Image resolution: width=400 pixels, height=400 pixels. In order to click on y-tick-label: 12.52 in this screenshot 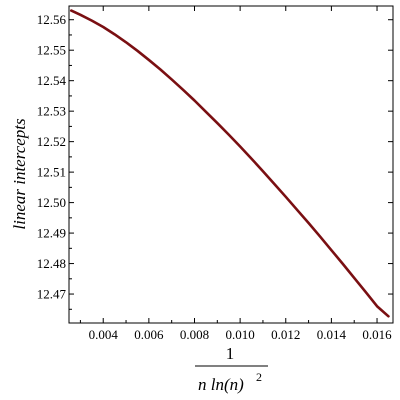, I will do `click(51, 141)`.